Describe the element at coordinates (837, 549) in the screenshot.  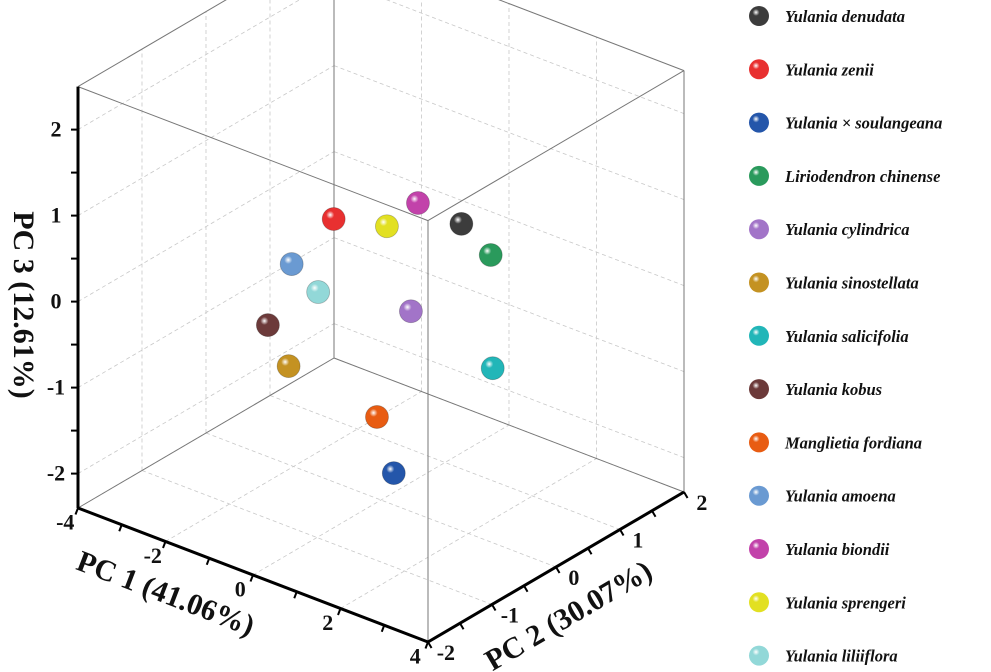
I see `legend-label: Yulania biondii` at that location.